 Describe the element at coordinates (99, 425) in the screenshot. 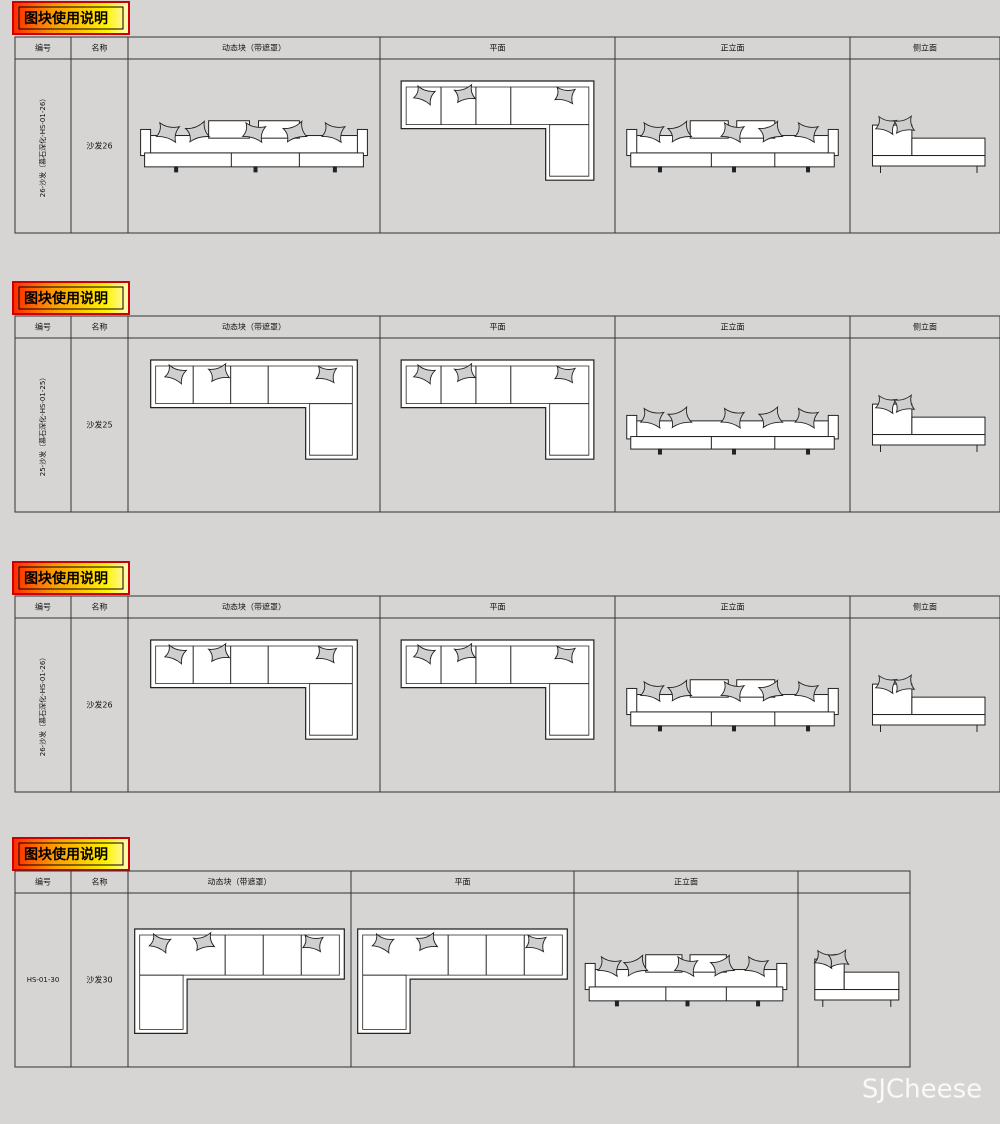

I see `name: 沙发25` at that location.